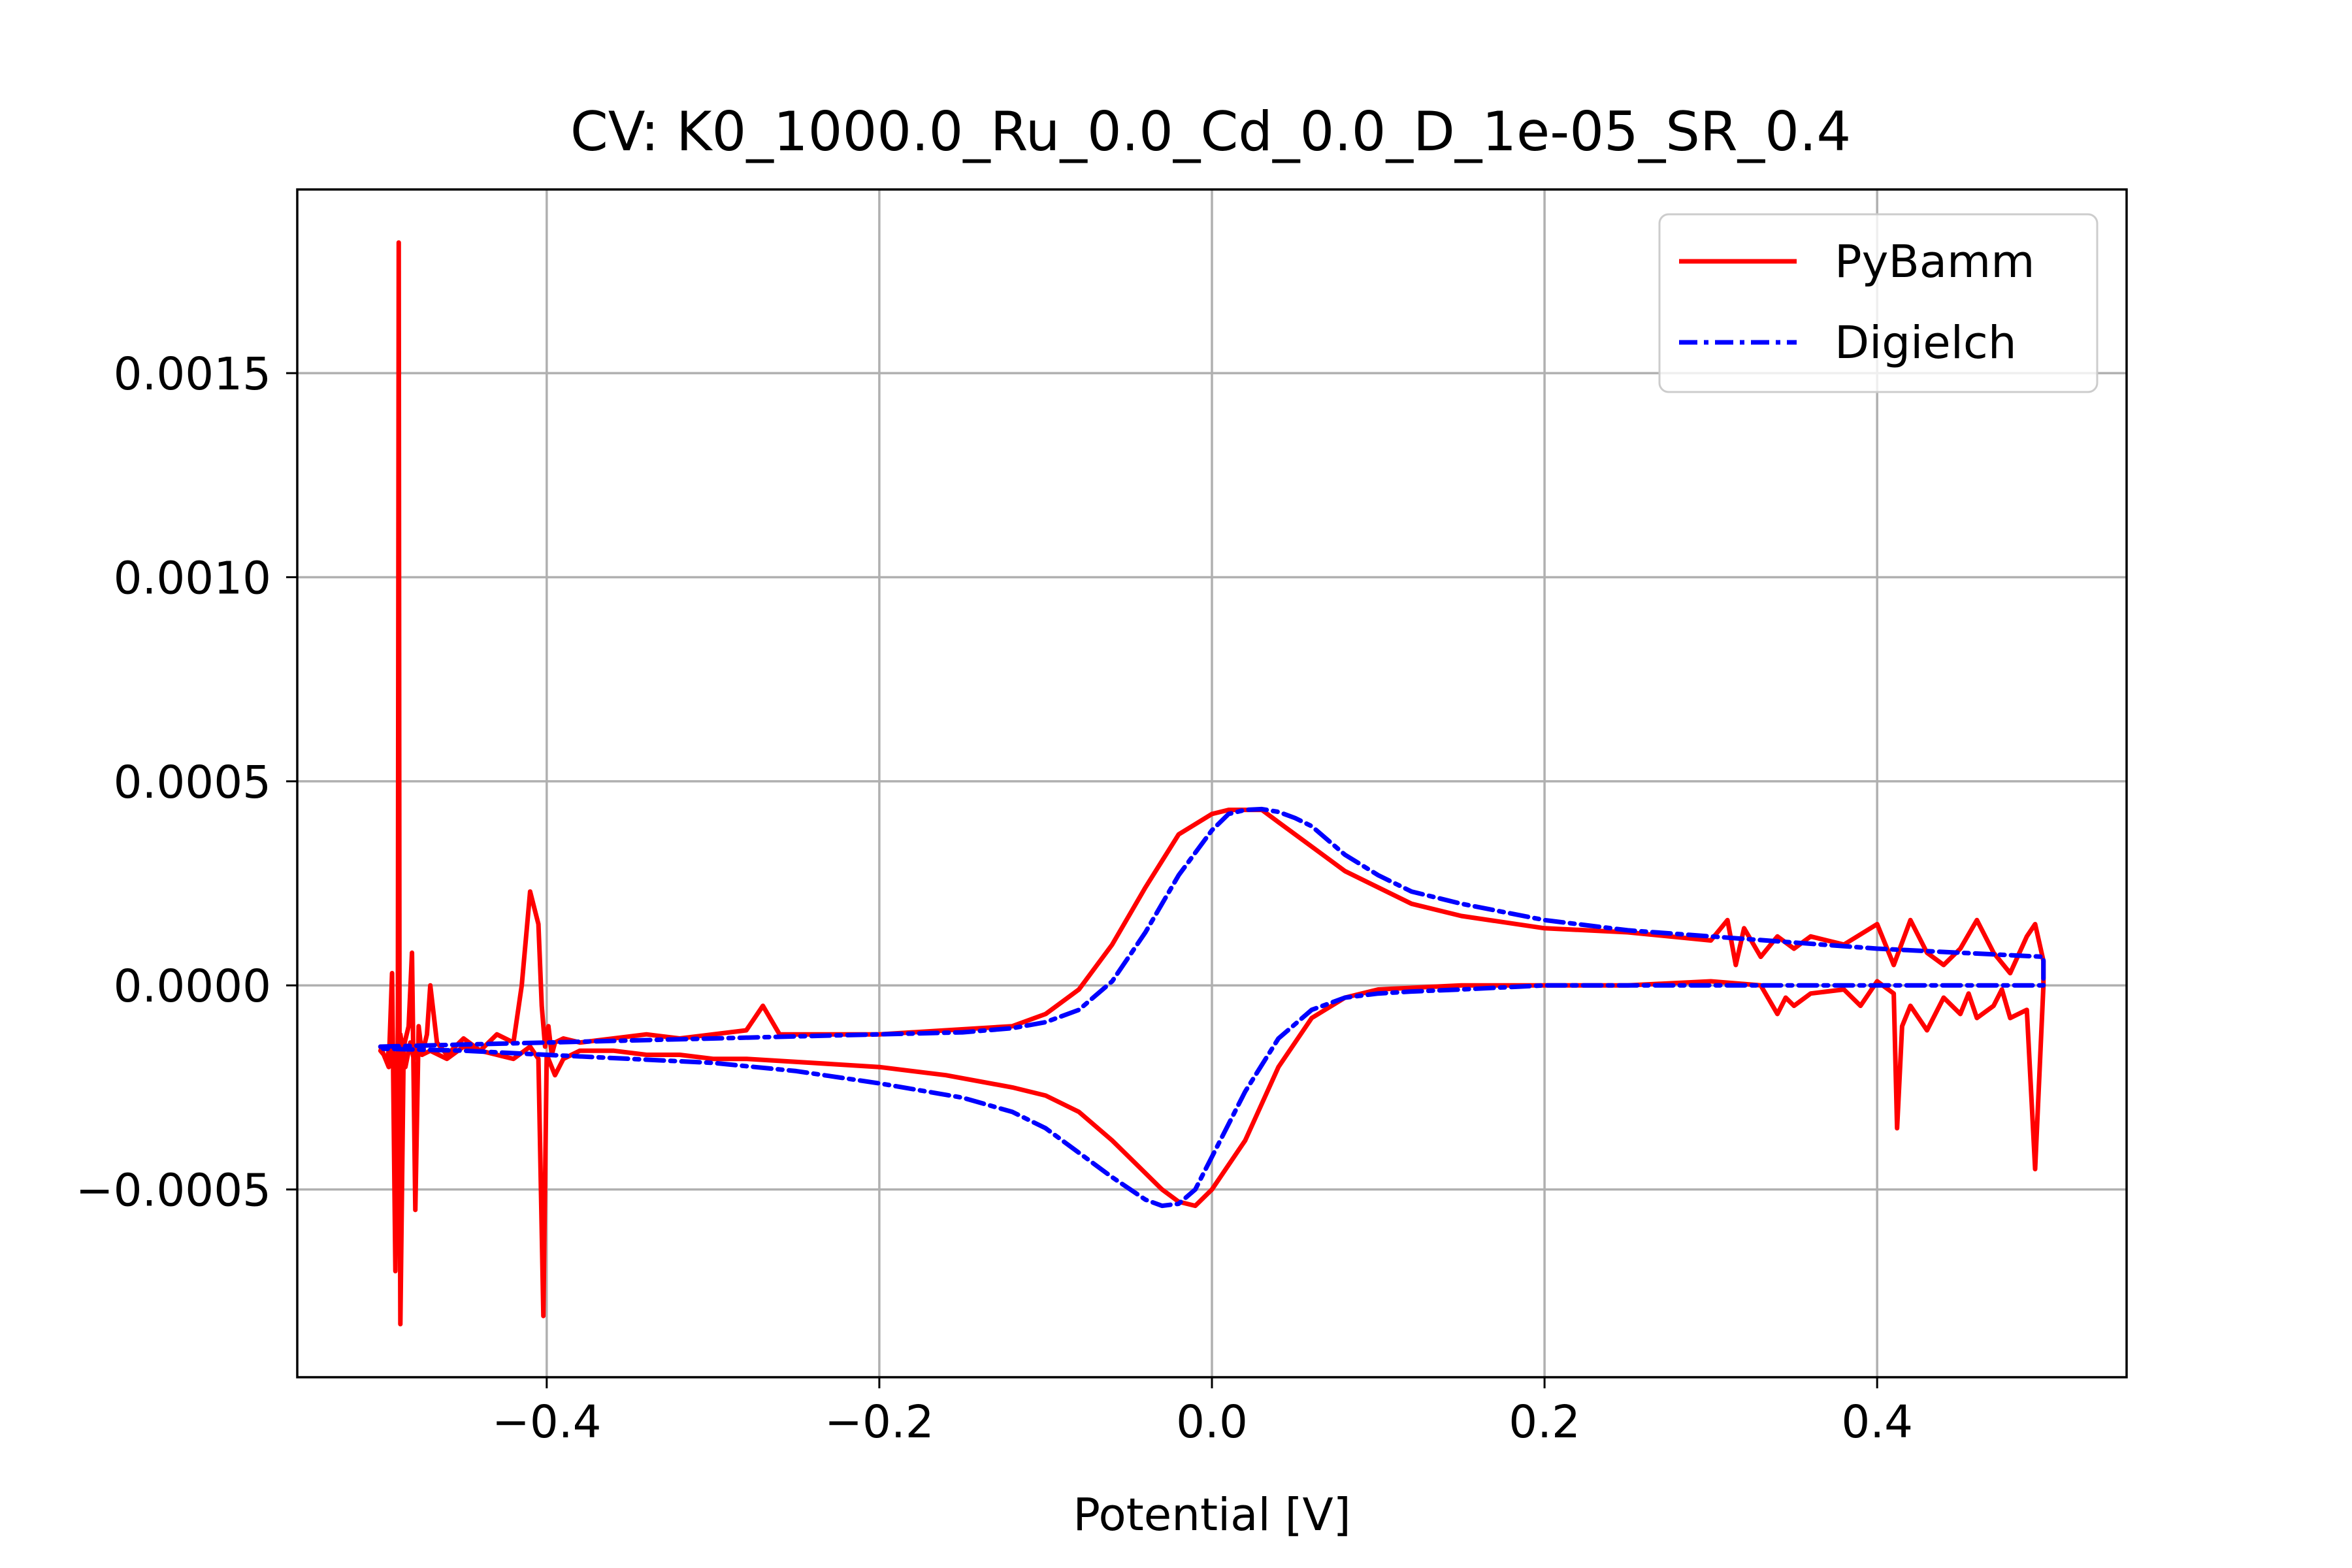  I want to click on x-tick-label: 0.4, so click(1877, 1422).